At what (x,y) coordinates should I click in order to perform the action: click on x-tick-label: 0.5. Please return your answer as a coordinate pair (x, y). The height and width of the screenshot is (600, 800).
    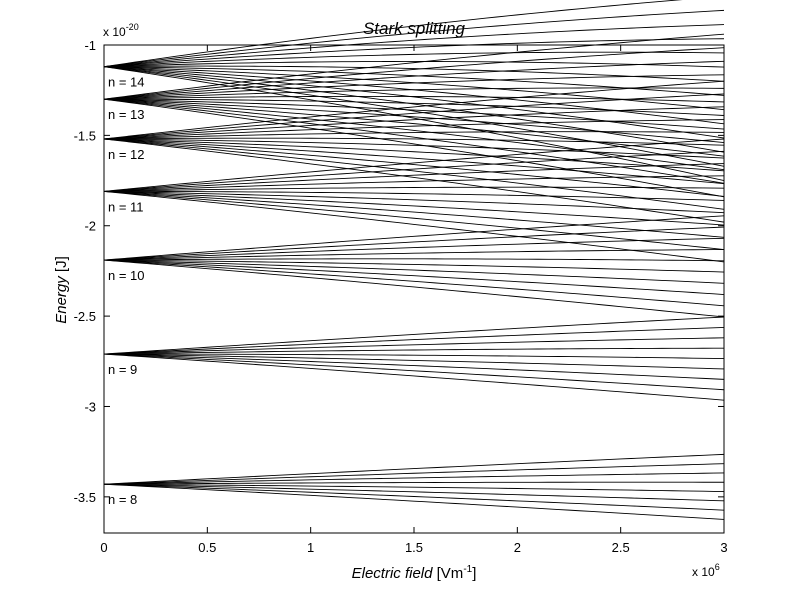
    Looking at the image, I should click on (207, 547).